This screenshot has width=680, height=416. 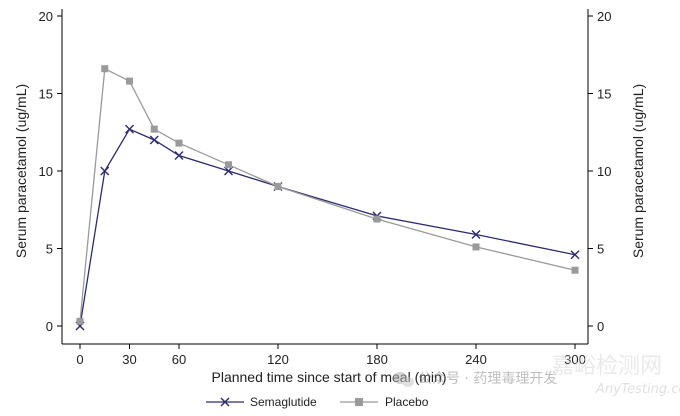 What do you see at coordinates (607, 366) in the screenshot?
I see `watermark-site-cn: 嘉峪检测网` at bounding box center [607, 366].